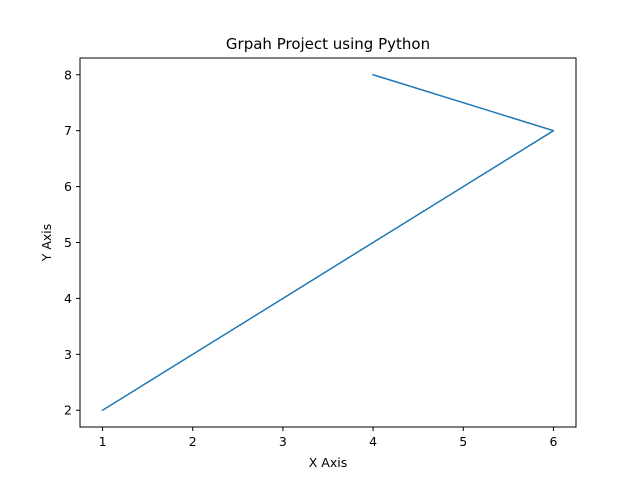 The image size is (640, 480). What do you see at coordinates (68, 242) in the screenshot?
I see `y-tick-label: 5` at bounding box center [68, 242].